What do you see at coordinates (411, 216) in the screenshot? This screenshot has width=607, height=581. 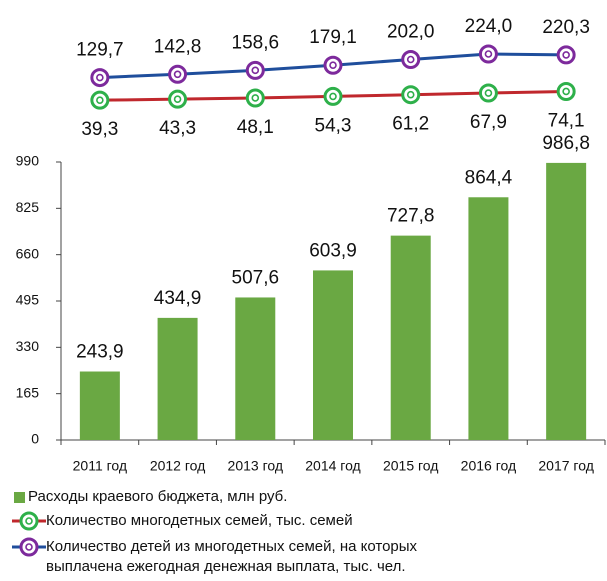 I see `bar-value-label: 727,8` at bounding box center [411, 216].